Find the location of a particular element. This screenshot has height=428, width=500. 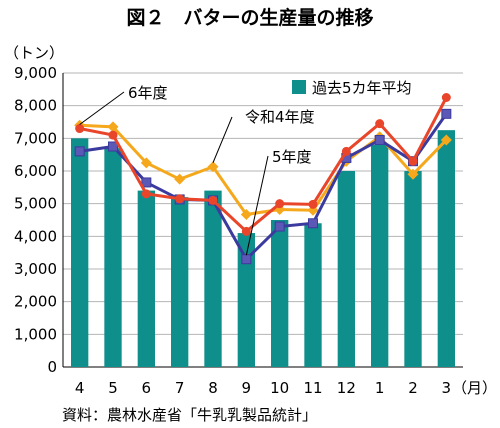

x-tick-label: 8 is located at coordinates (213, 388).